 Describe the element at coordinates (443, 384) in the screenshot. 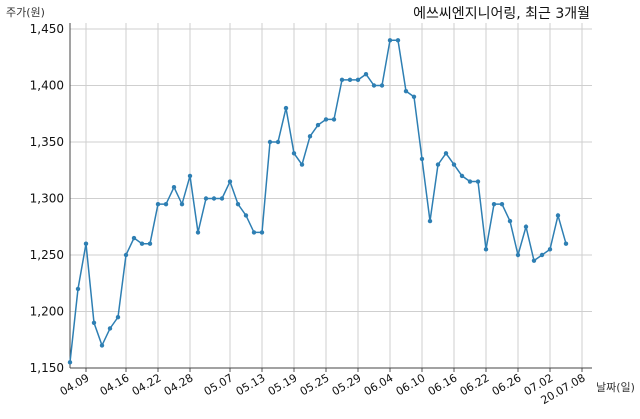

I see `x-tick-label: 06.16` at that location.